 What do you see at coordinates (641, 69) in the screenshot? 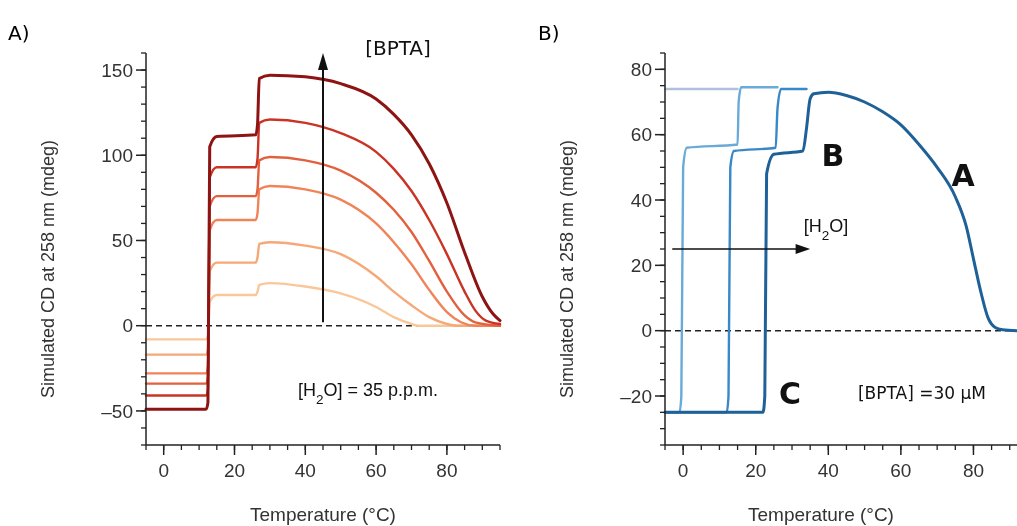
I see `y-tick-label: 80` at bounding box center [641, 69].